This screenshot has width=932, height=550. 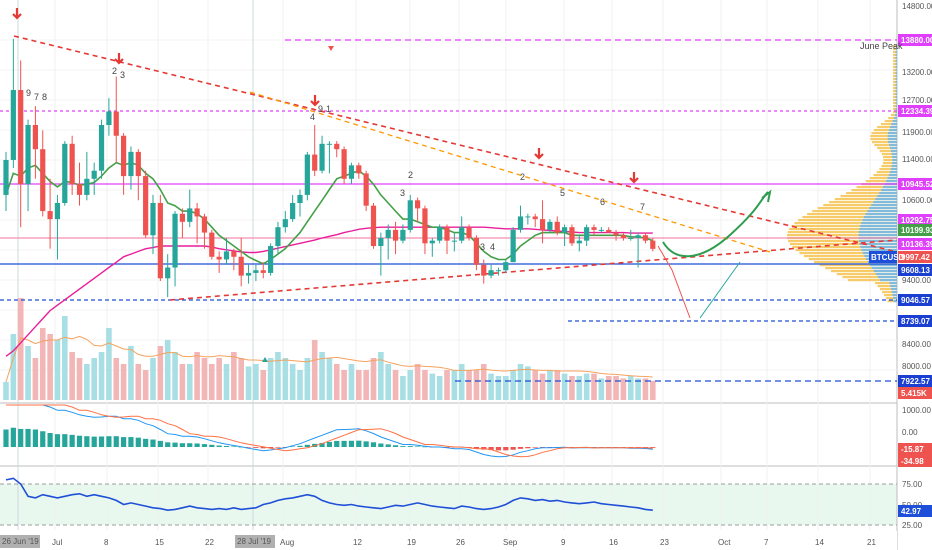 I want to click on x-tick: Jul, so click(x=57, y=542).